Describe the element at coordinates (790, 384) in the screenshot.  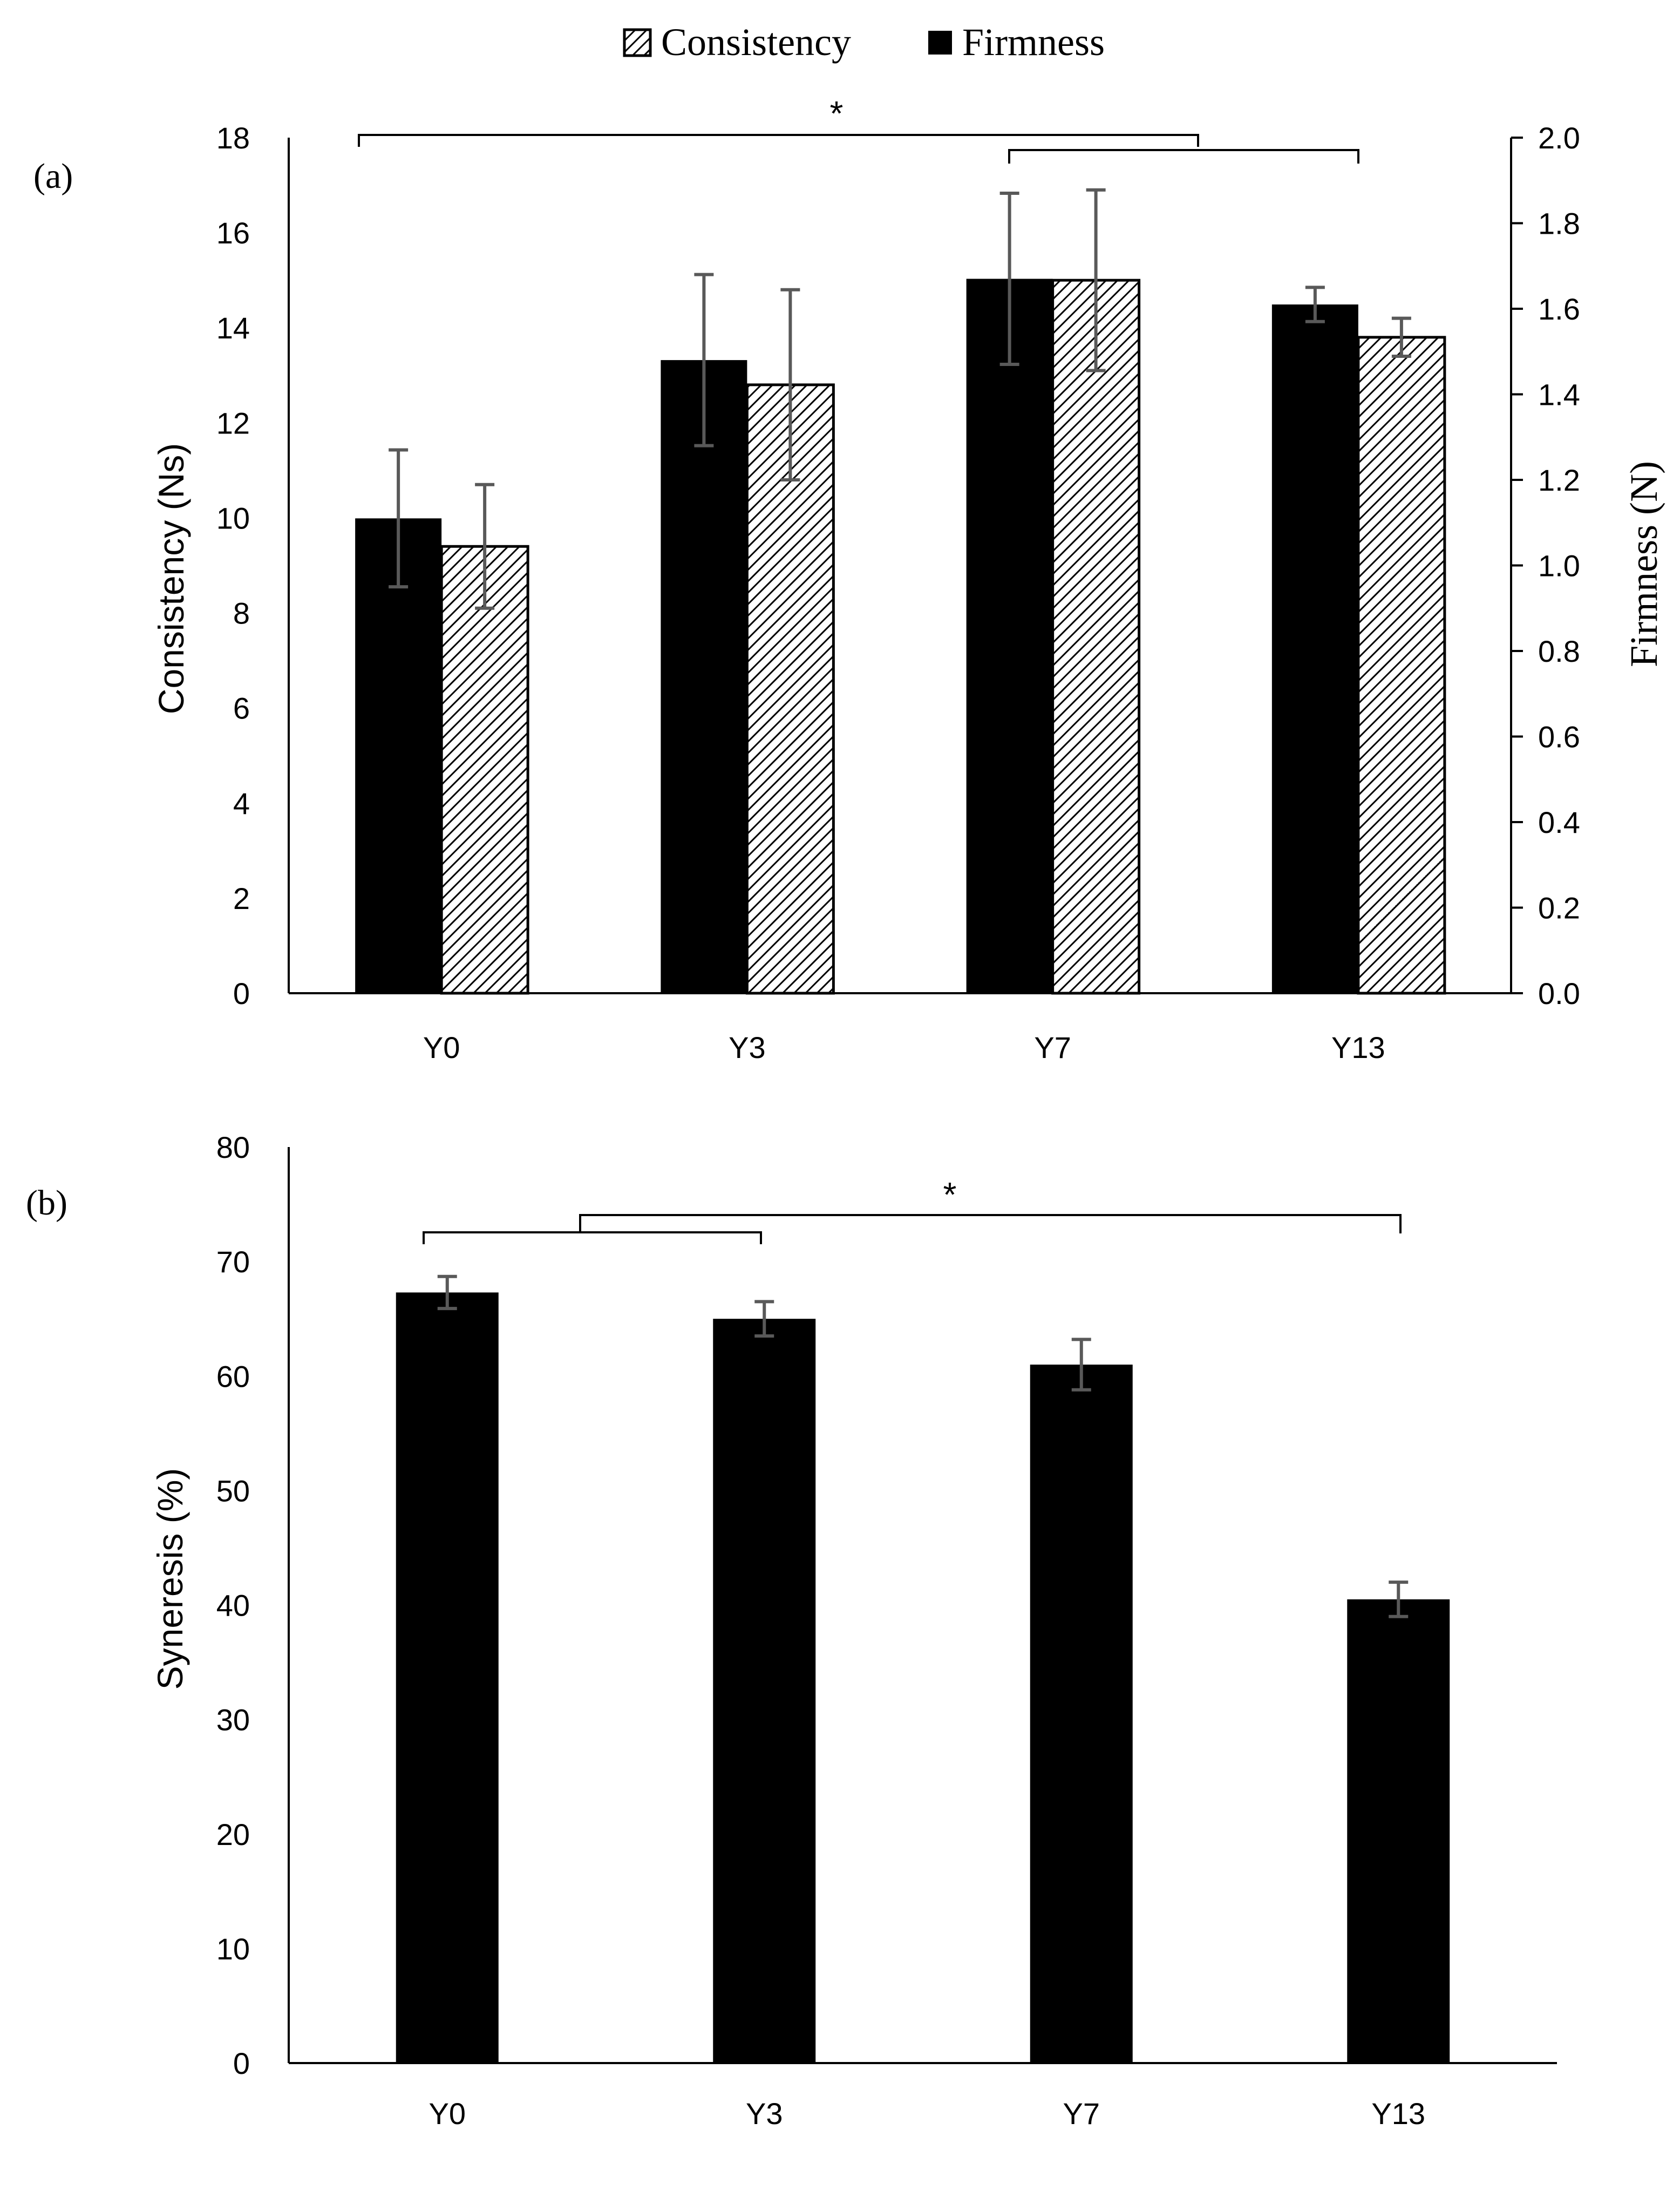
I see `error-bar-consistency-y3` at that location.